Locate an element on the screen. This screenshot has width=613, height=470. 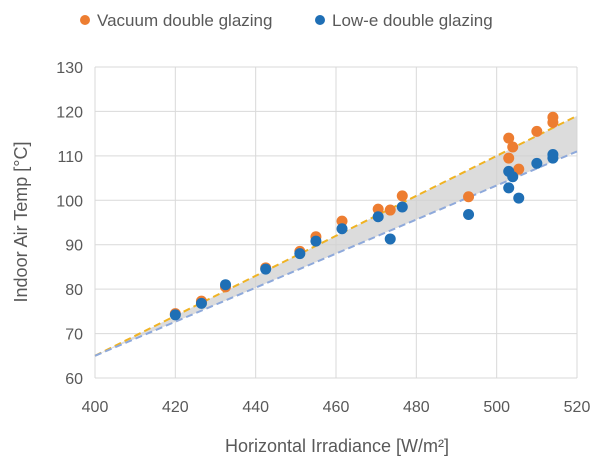
x-axis-title: Horizontal Irradiance [W/m²] is located at coordinates (337, 446).